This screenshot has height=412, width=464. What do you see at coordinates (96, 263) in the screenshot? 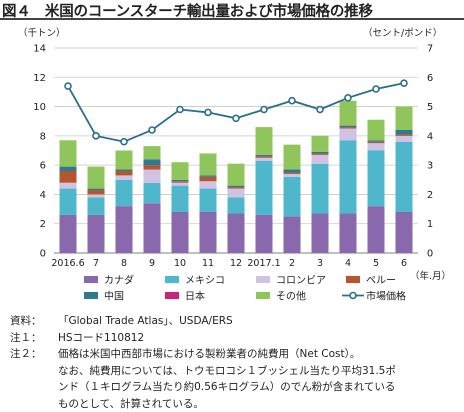
I see `x-tick-label: 7` at bounding box center [96, 263].